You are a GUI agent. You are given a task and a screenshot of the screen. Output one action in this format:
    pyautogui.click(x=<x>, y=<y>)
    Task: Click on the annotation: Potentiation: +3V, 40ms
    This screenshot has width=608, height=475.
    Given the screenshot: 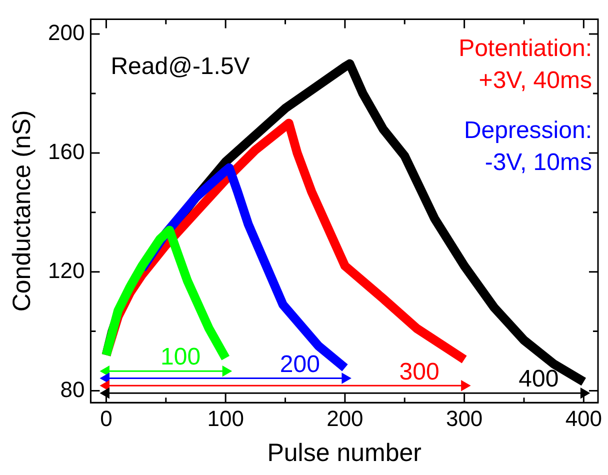 What is the action you would take?
    pyautogui.click(x=525, y=64)
    